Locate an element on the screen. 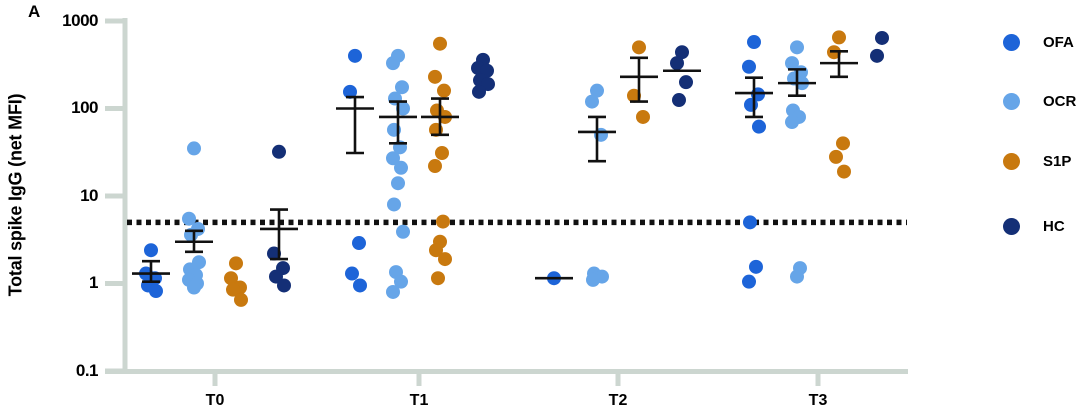 This screenshot has width=1080, height=417. legend-label-hc: HC is located at coordinates (1054, 226).